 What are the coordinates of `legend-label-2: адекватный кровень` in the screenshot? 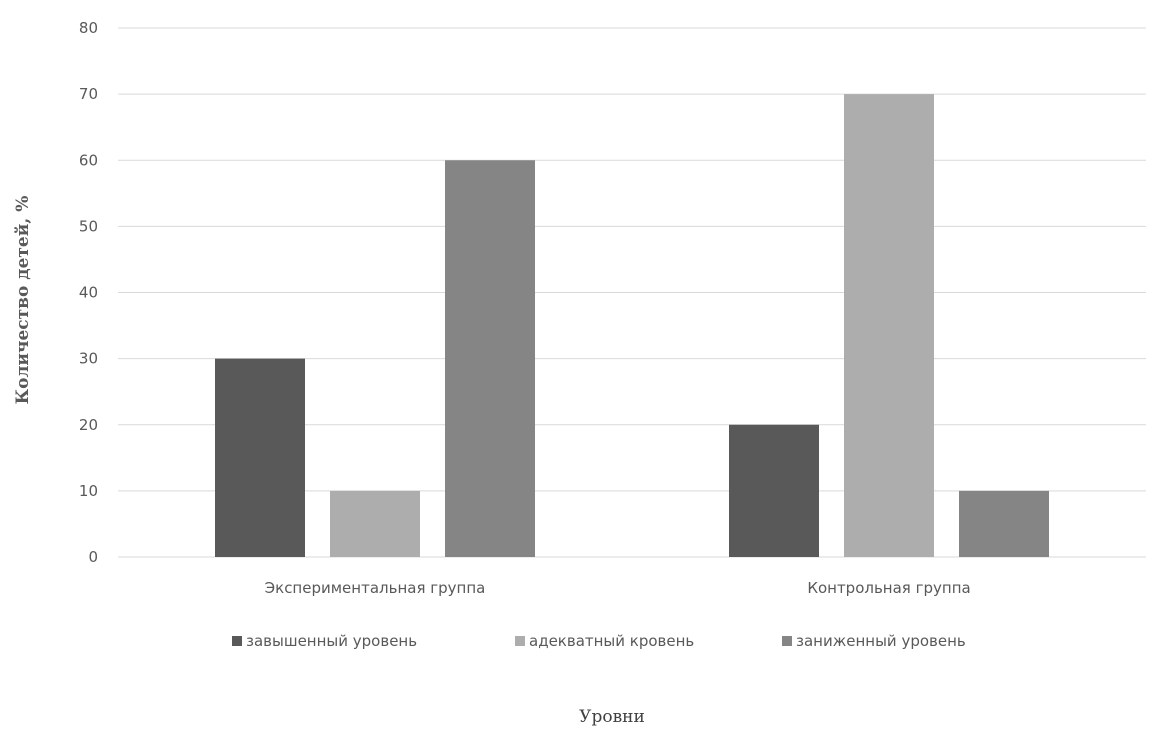 It's located at (611, 641).